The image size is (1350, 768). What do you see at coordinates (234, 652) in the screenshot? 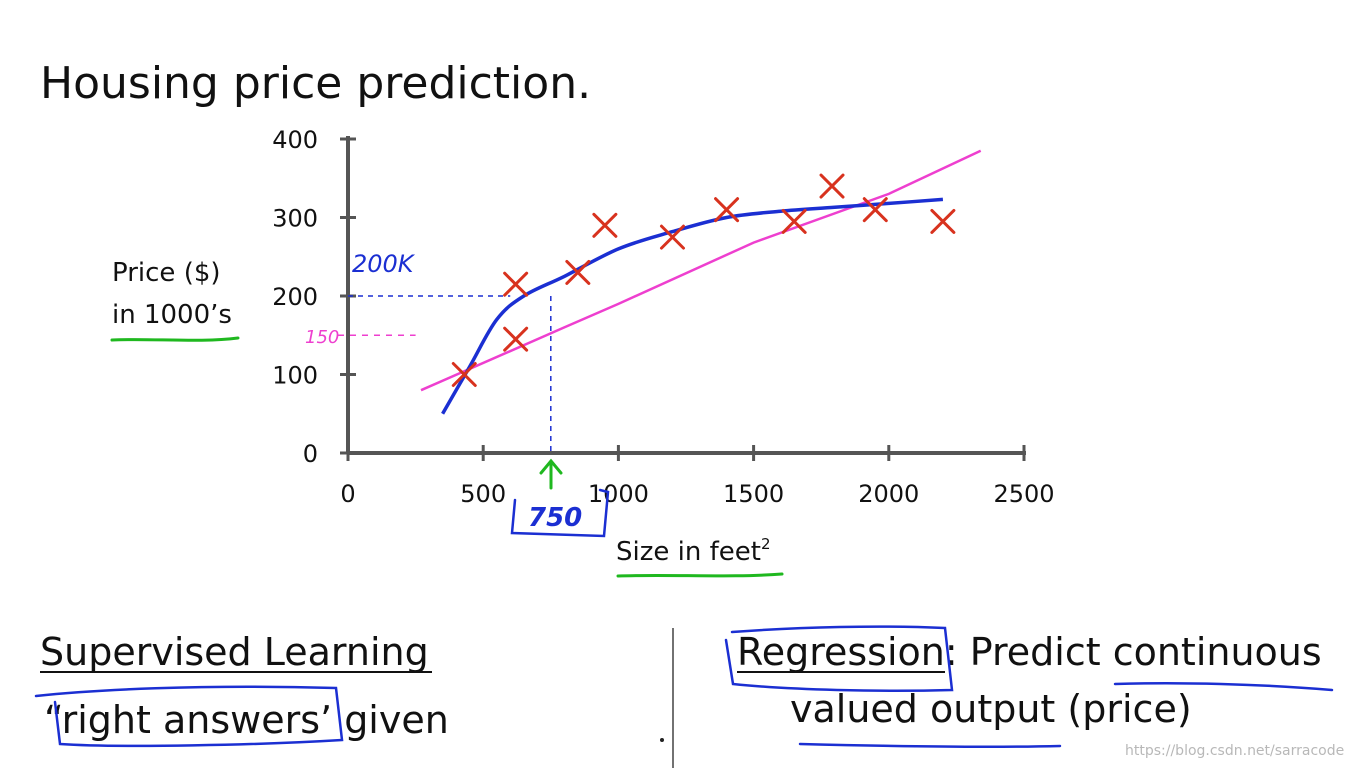
I see `supervised-learning-heading: Supervised Learning` at bounding box center [234, 652].